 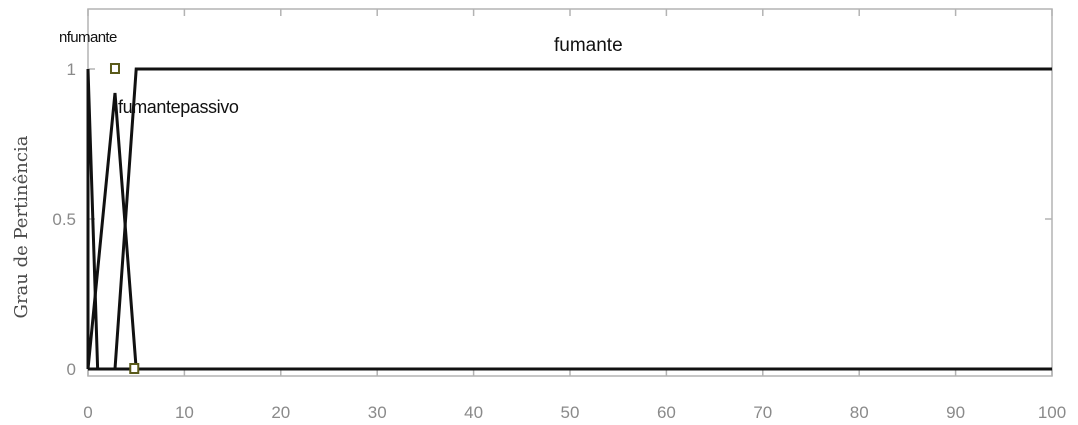 I want to click on x-tick-label: 70, so click(x=762, y=412).